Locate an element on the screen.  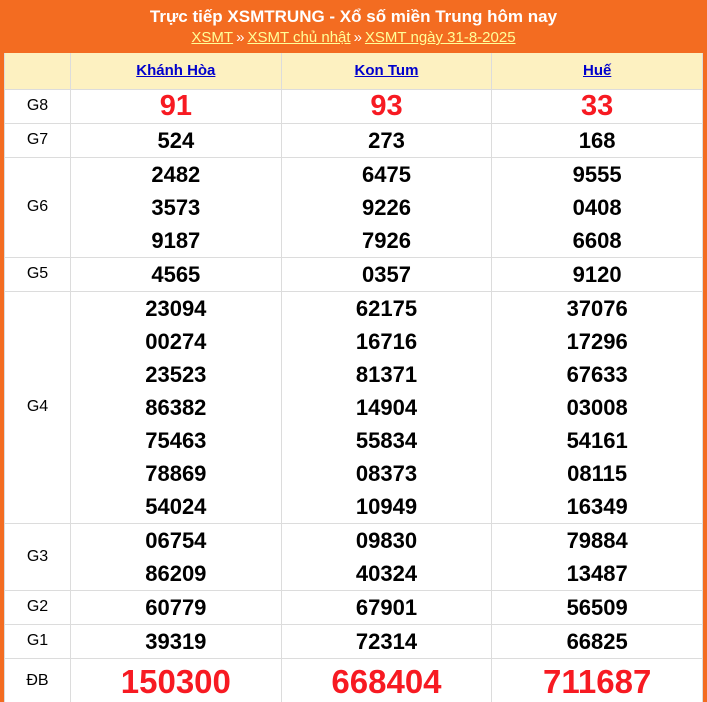
prize-cell-hue: 56509 is located at coordinates (597, 607).